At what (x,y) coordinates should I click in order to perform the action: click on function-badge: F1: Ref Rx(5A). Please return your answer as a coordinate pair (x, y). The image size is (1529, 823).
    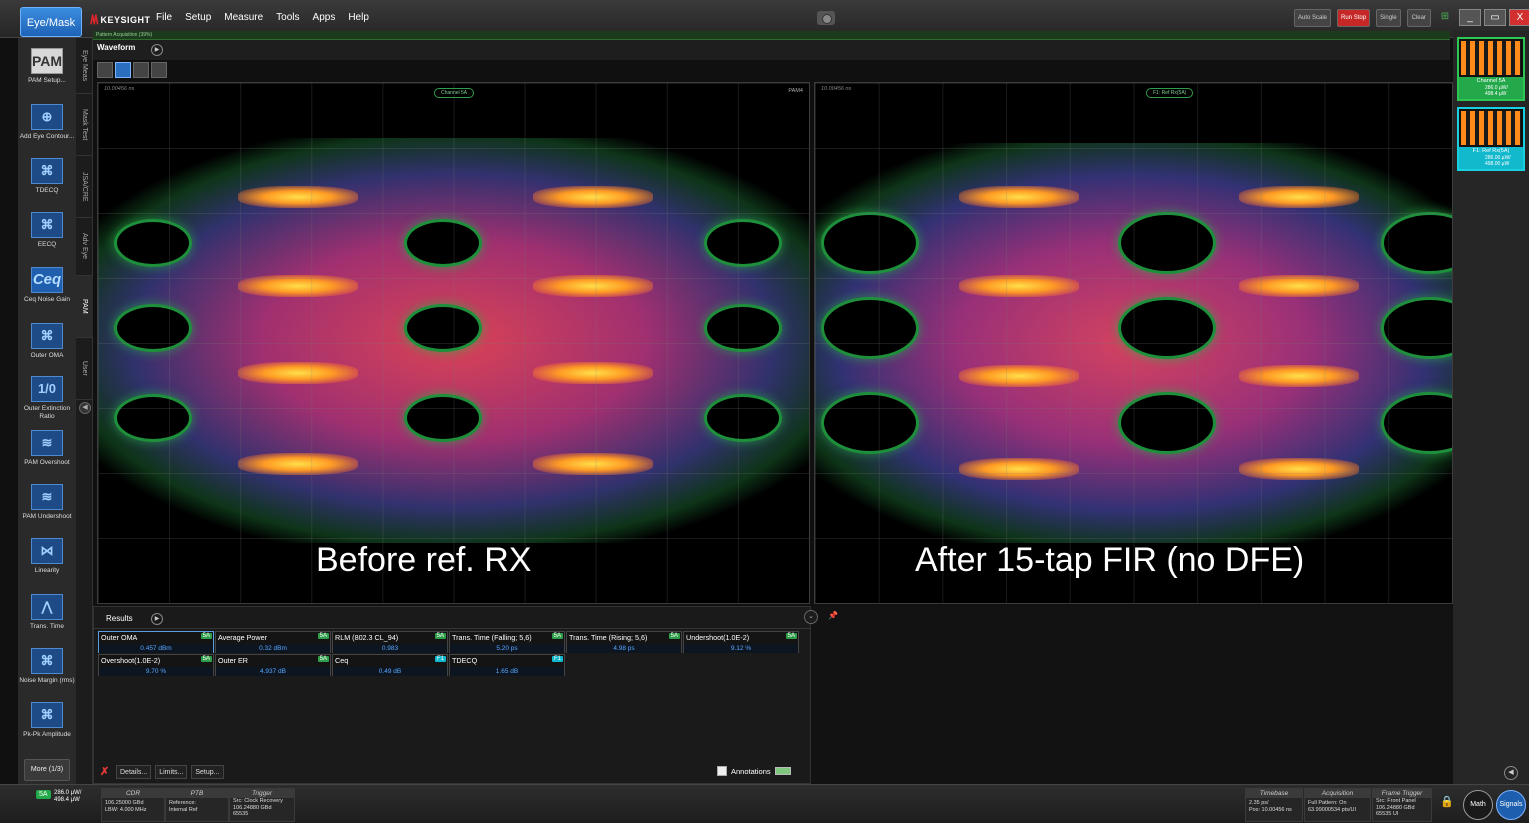
    Looking at the image, I should click on (1170, 93).